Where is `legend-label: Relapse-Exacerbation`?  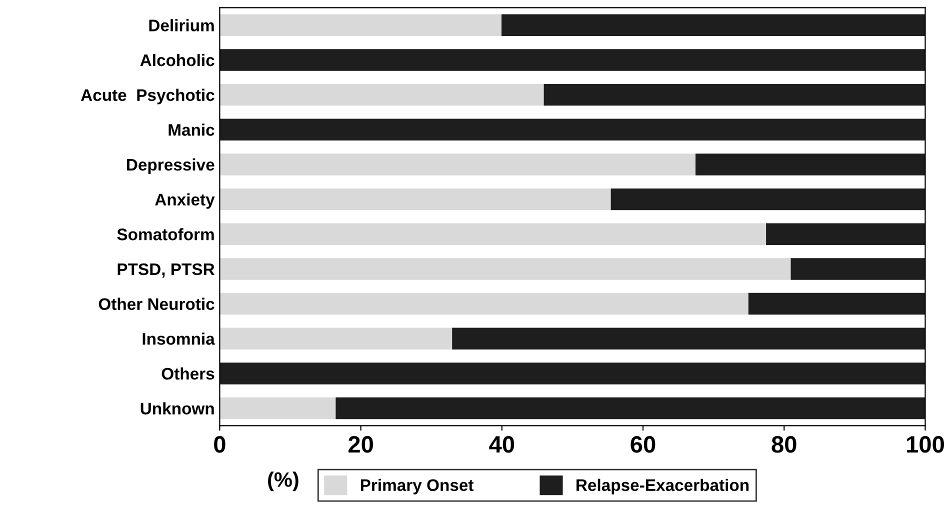
legend-label: Relapse-Exacerbation is located at coordinates (662, 486).